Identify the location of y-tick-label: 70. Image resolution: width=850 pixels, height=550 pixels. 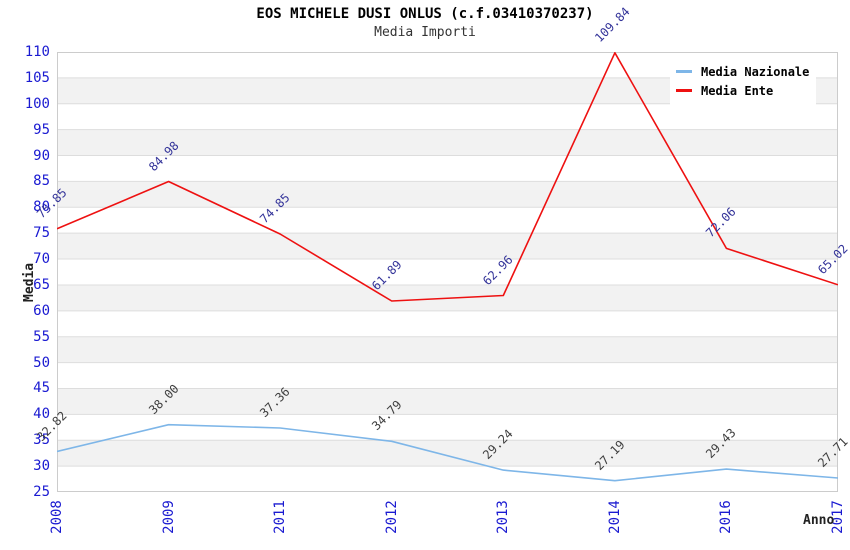
(41, 259).